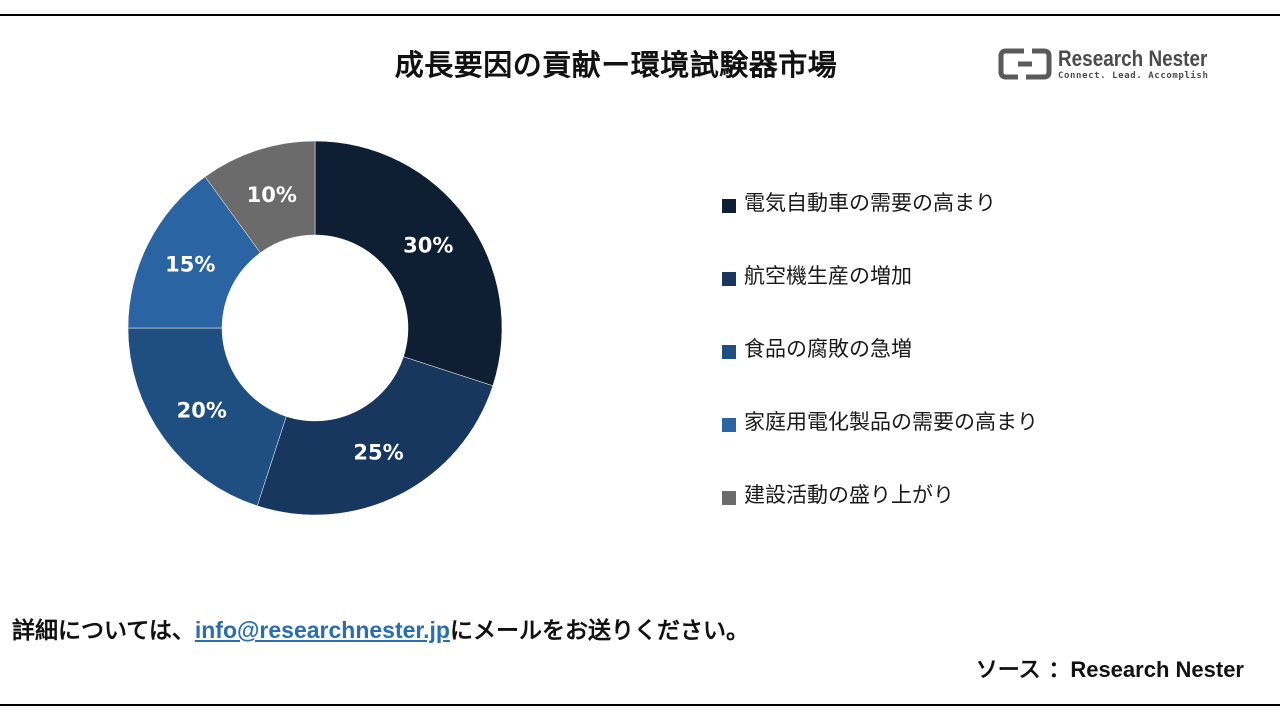 This screenshot has width=1280, height=720. Describe the element at coordinates (1025, 64) in the screenshot. I see `logo-mark-icon` at that location.